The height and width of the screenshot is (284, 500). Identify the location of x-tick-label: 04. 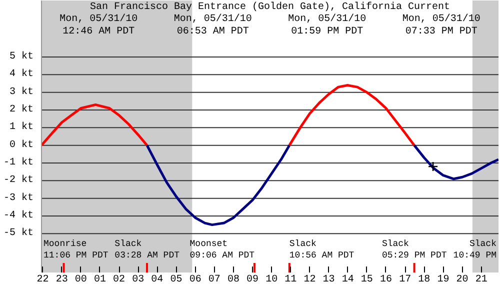
(157, 279).